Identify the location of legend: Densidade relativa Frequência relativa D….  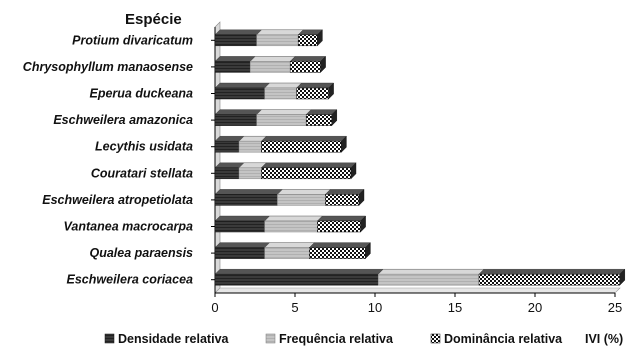
(363, 339).